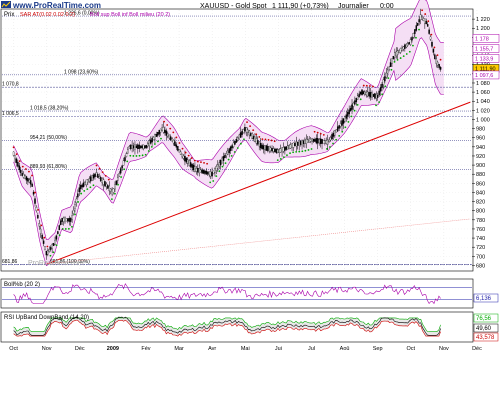 This screenshot has height=405, width=500. Describe the element at coordinates (13, 349) in the screenshot. I see `x-tick-label: Oct` at that location.